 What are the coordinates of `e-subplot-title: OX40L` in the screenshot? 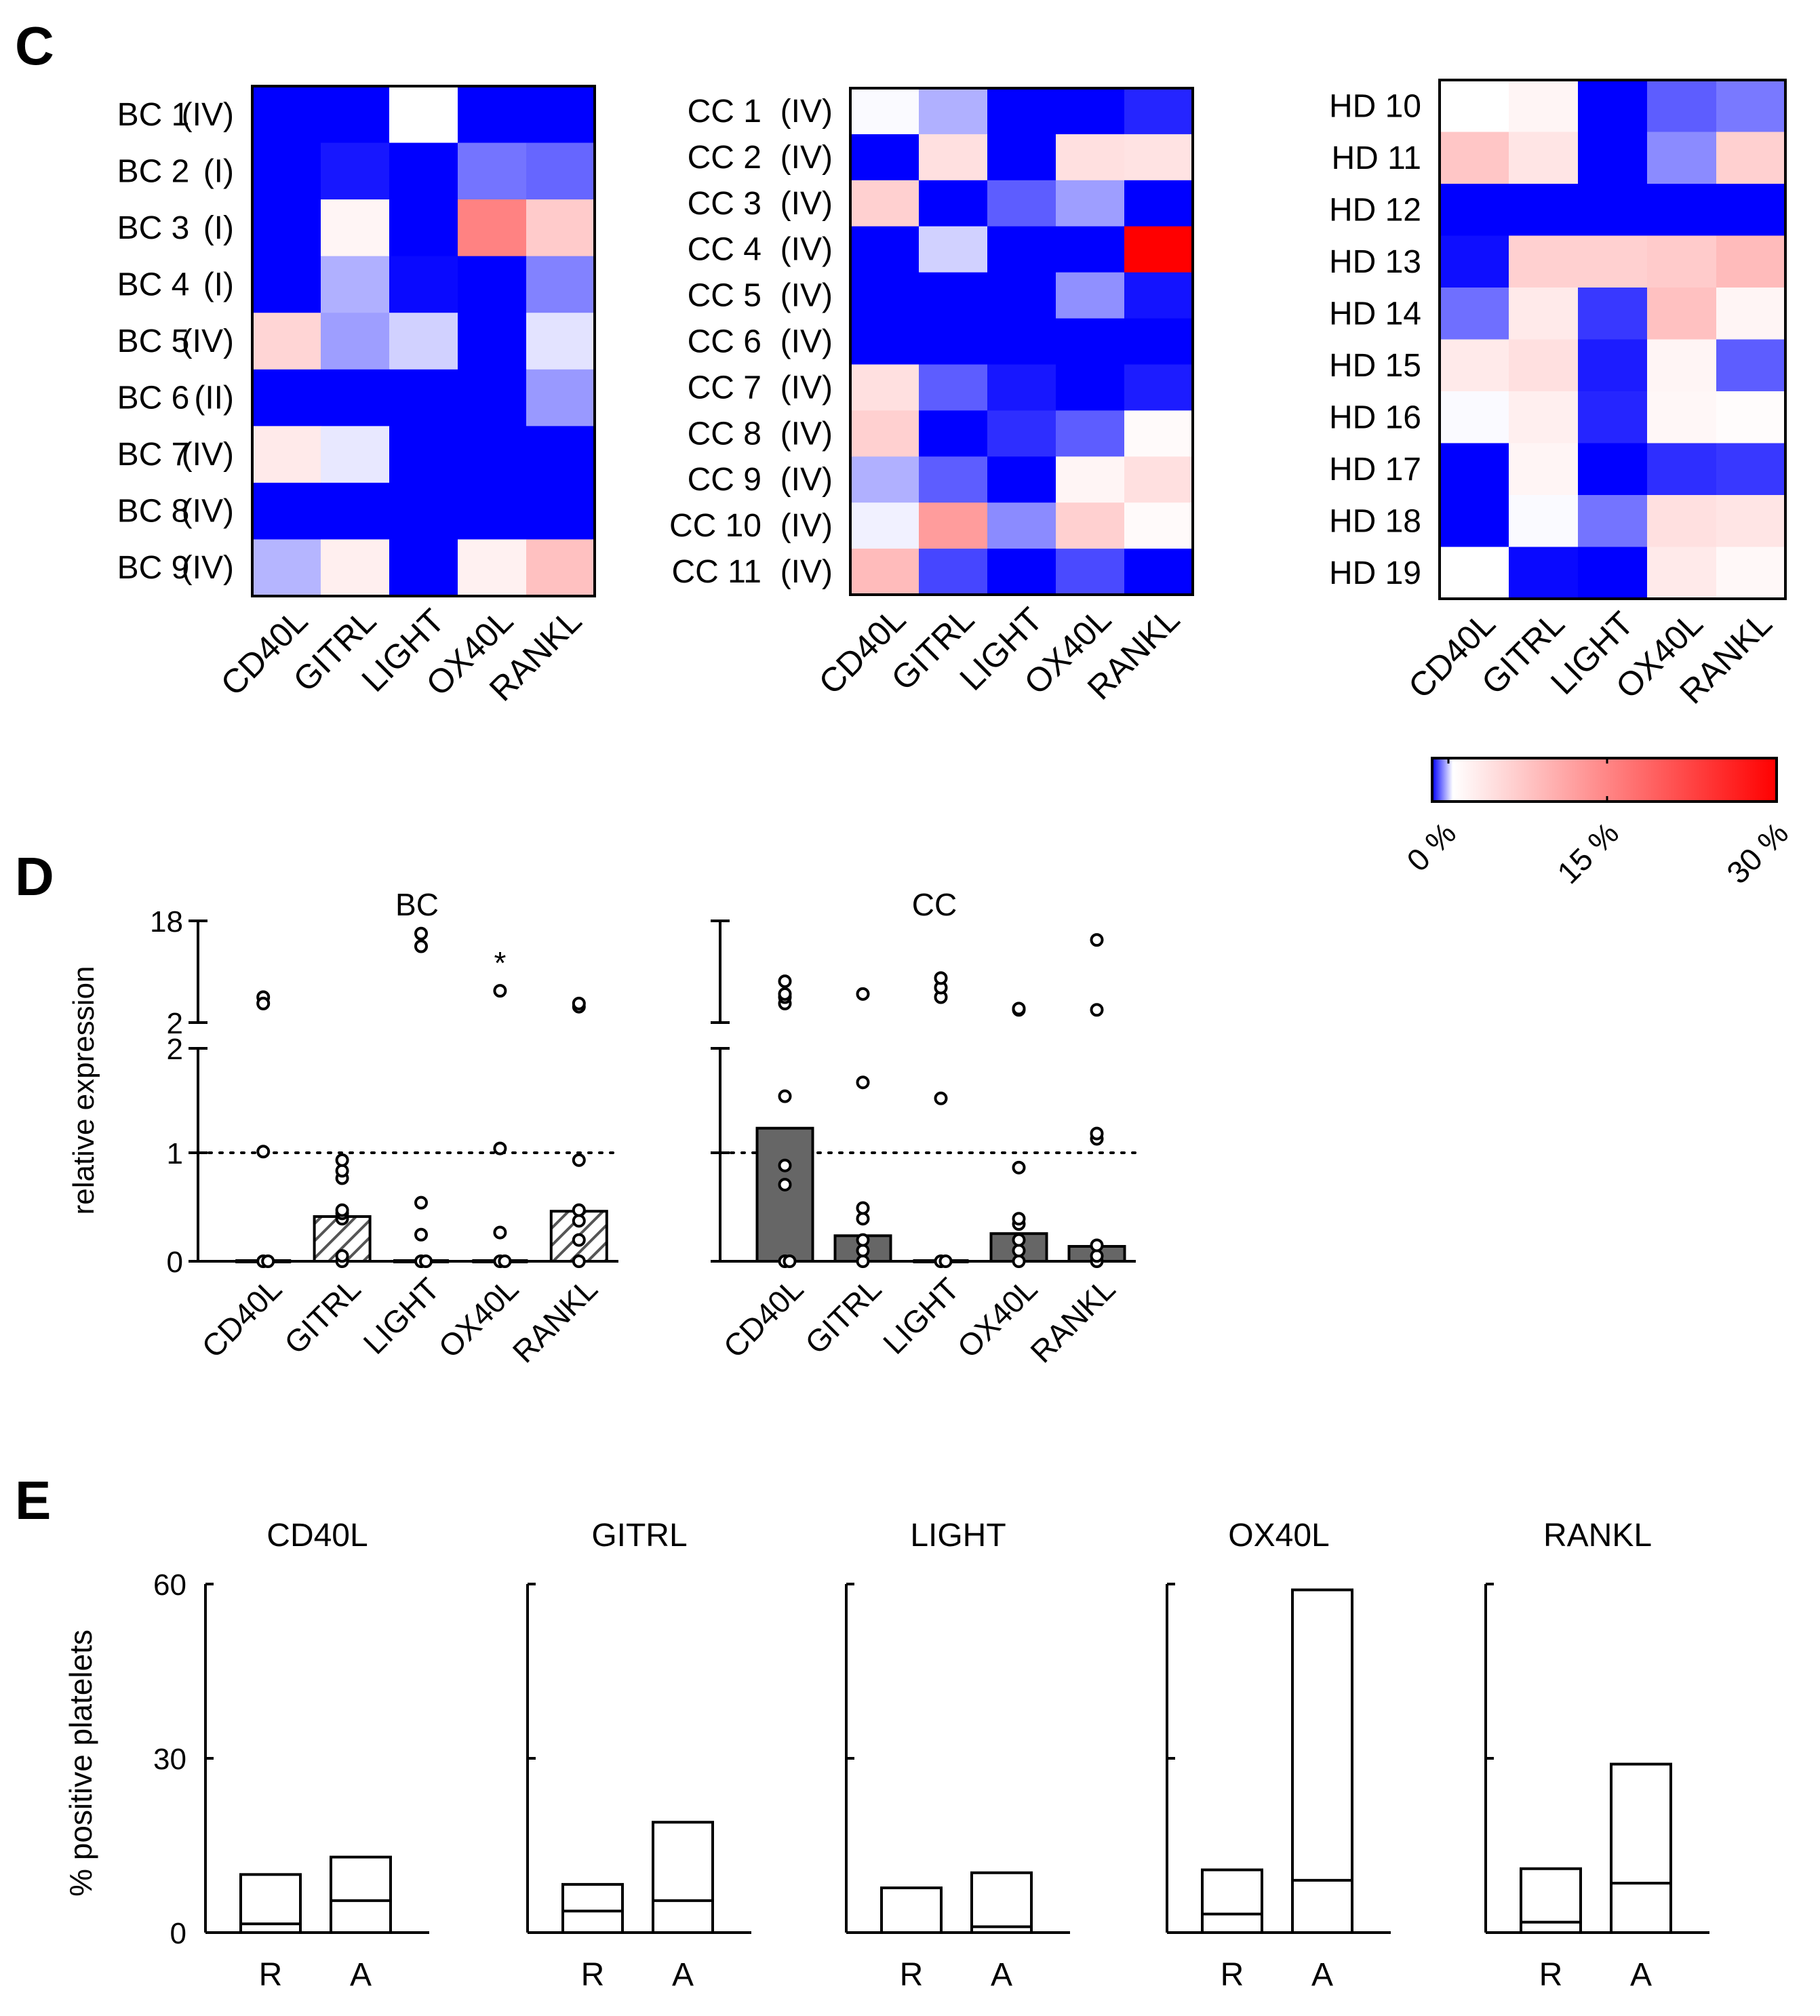 It's located at (1278, 1536).